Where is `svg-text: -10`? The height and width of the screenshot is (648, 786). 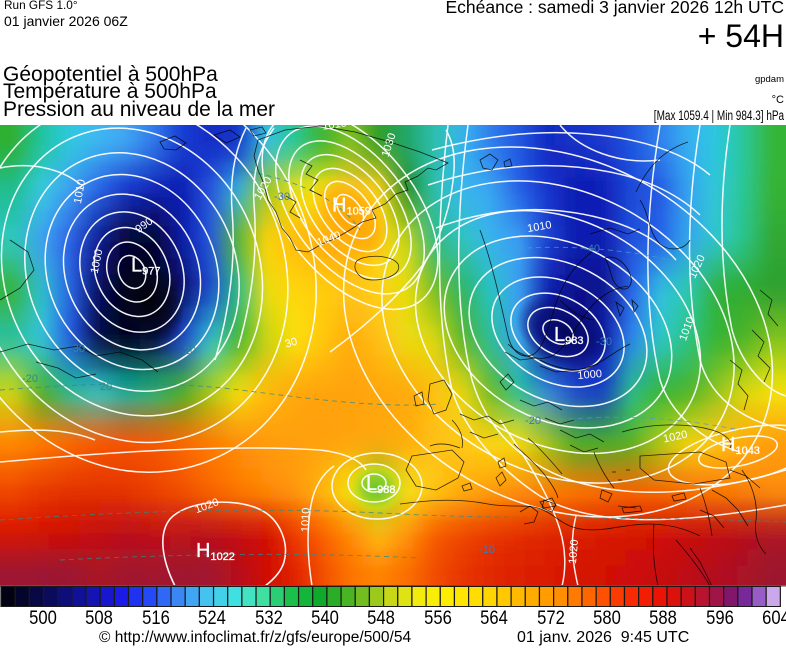 svg-text: -10 is located at coordinates (487, 550).